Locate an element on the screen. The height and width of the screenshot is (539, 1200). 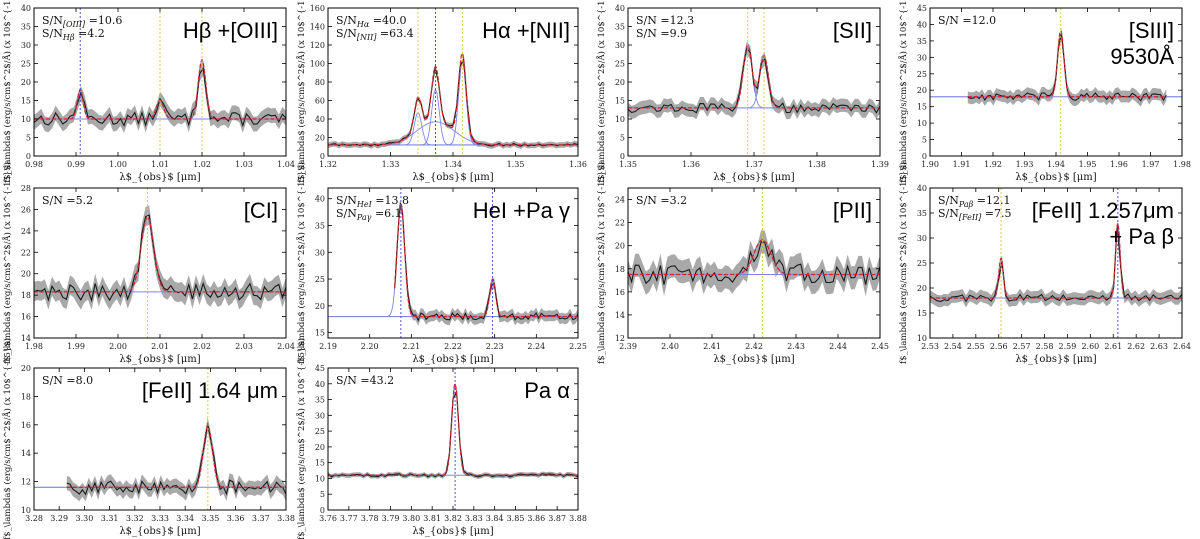
x-tick-label: 2.42 is located at coordinates (754, 346).